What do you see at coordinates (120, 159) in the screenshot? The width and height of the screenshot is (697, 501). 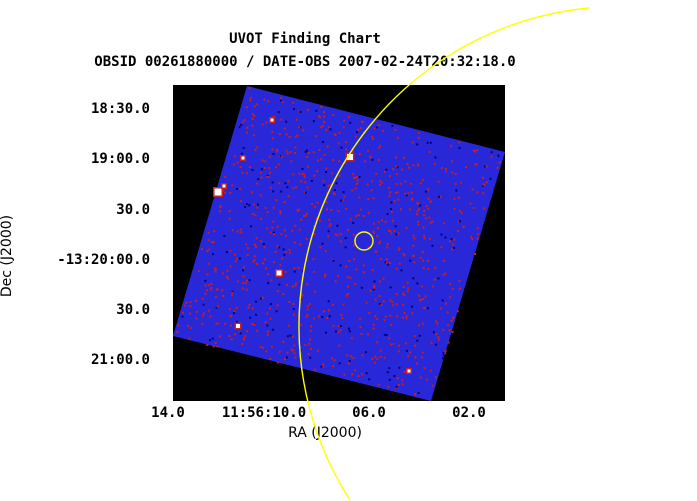 I see `y-tick-label: 19:00.0` at bounding box center [120, 159].